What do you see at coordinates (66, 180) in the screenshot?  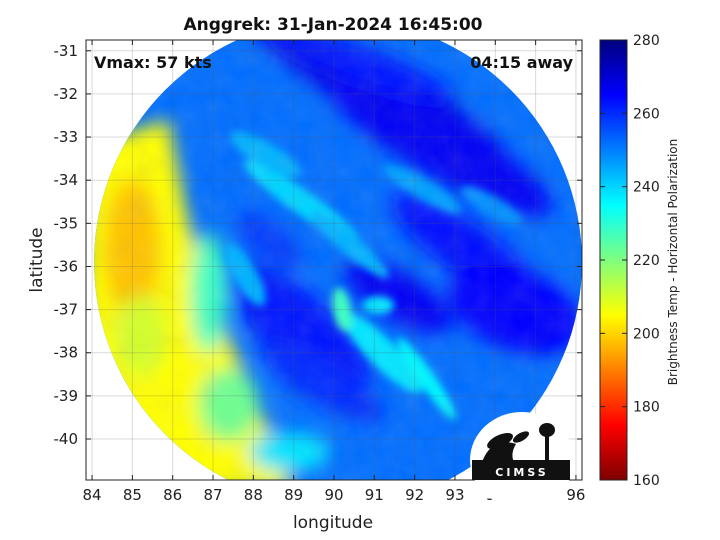 I see `y-tick-label: -34` at bounding box center [66, 180].